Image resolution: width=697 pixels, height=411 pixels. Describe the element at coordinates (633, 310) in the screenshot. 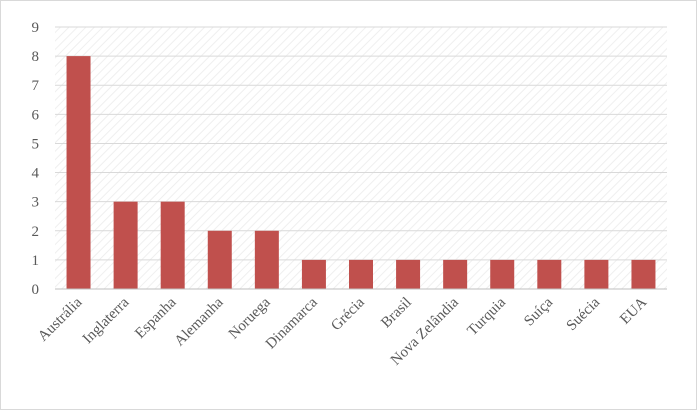

I see `x-tick-label: EUA` at that location.